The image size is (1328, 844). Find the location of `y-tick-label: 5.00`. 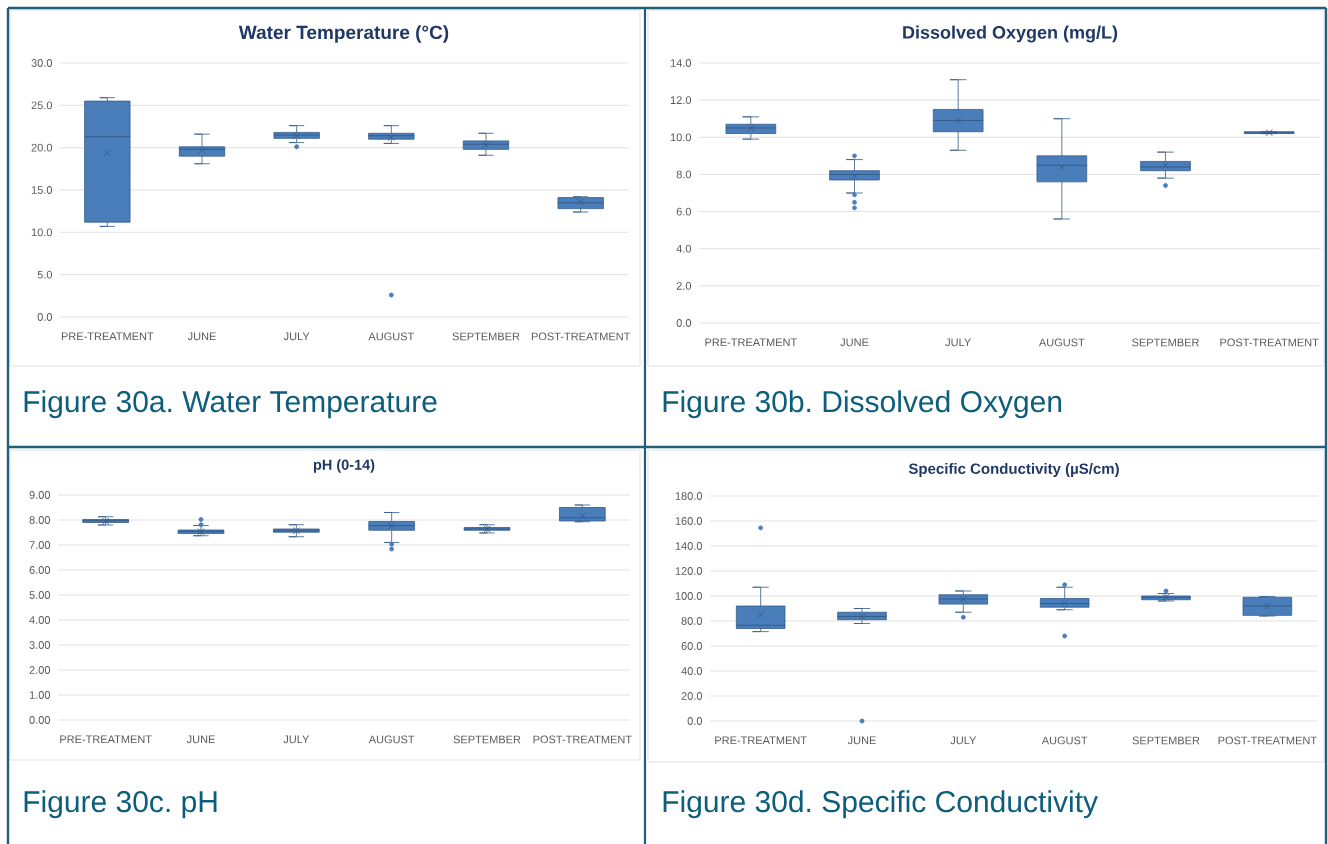

y-tick-label: 5.00 is located at coordinates (40, 595).